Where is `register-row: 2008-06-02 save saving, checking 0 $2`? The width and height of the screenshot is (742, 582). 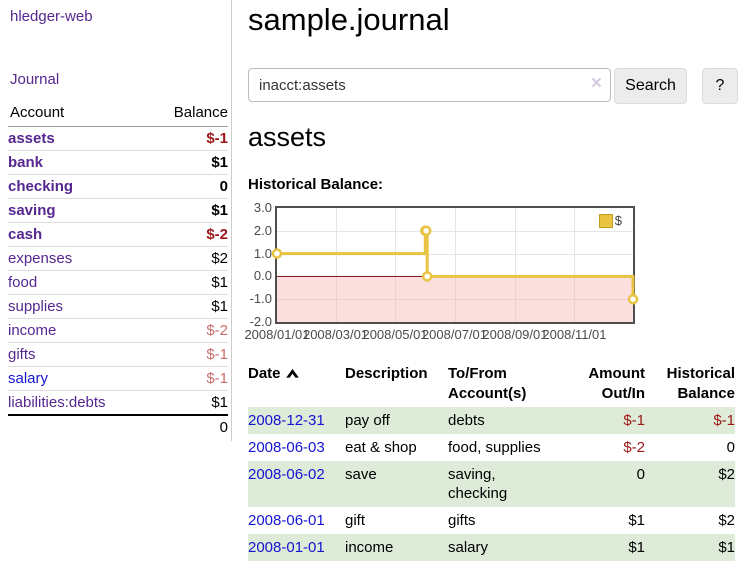 register-row: 2008-06-02 save saving, checking 0 $2 is located at coordinates (491, 484).